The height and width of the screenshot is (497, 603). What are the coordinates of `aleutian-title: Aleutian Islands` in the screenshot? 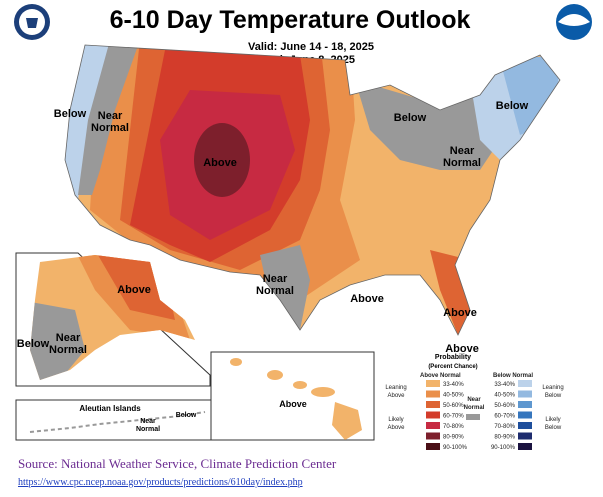 It's located at (110, 408).